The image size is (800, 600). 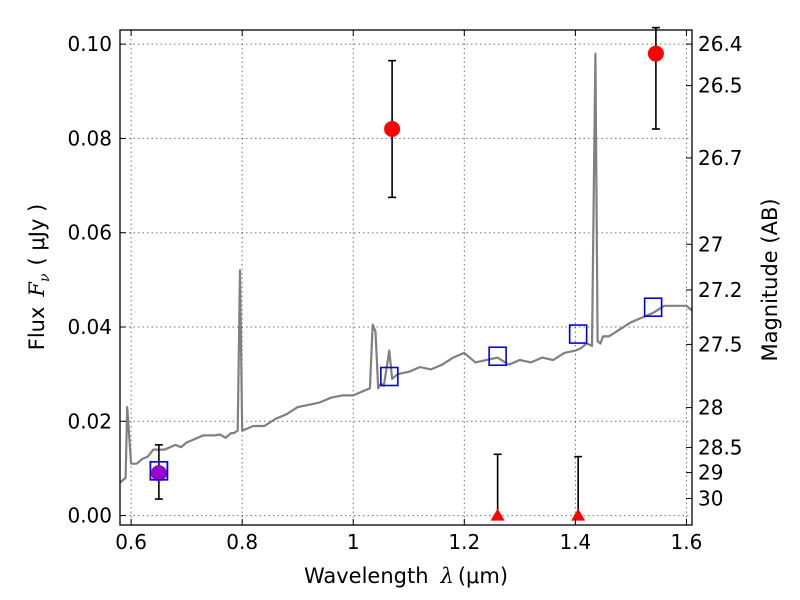 What do you see at coordinates (720, 344) in the screenshot?
I see `y2-tick-label: 27.5` at bounding box center [720, 344].